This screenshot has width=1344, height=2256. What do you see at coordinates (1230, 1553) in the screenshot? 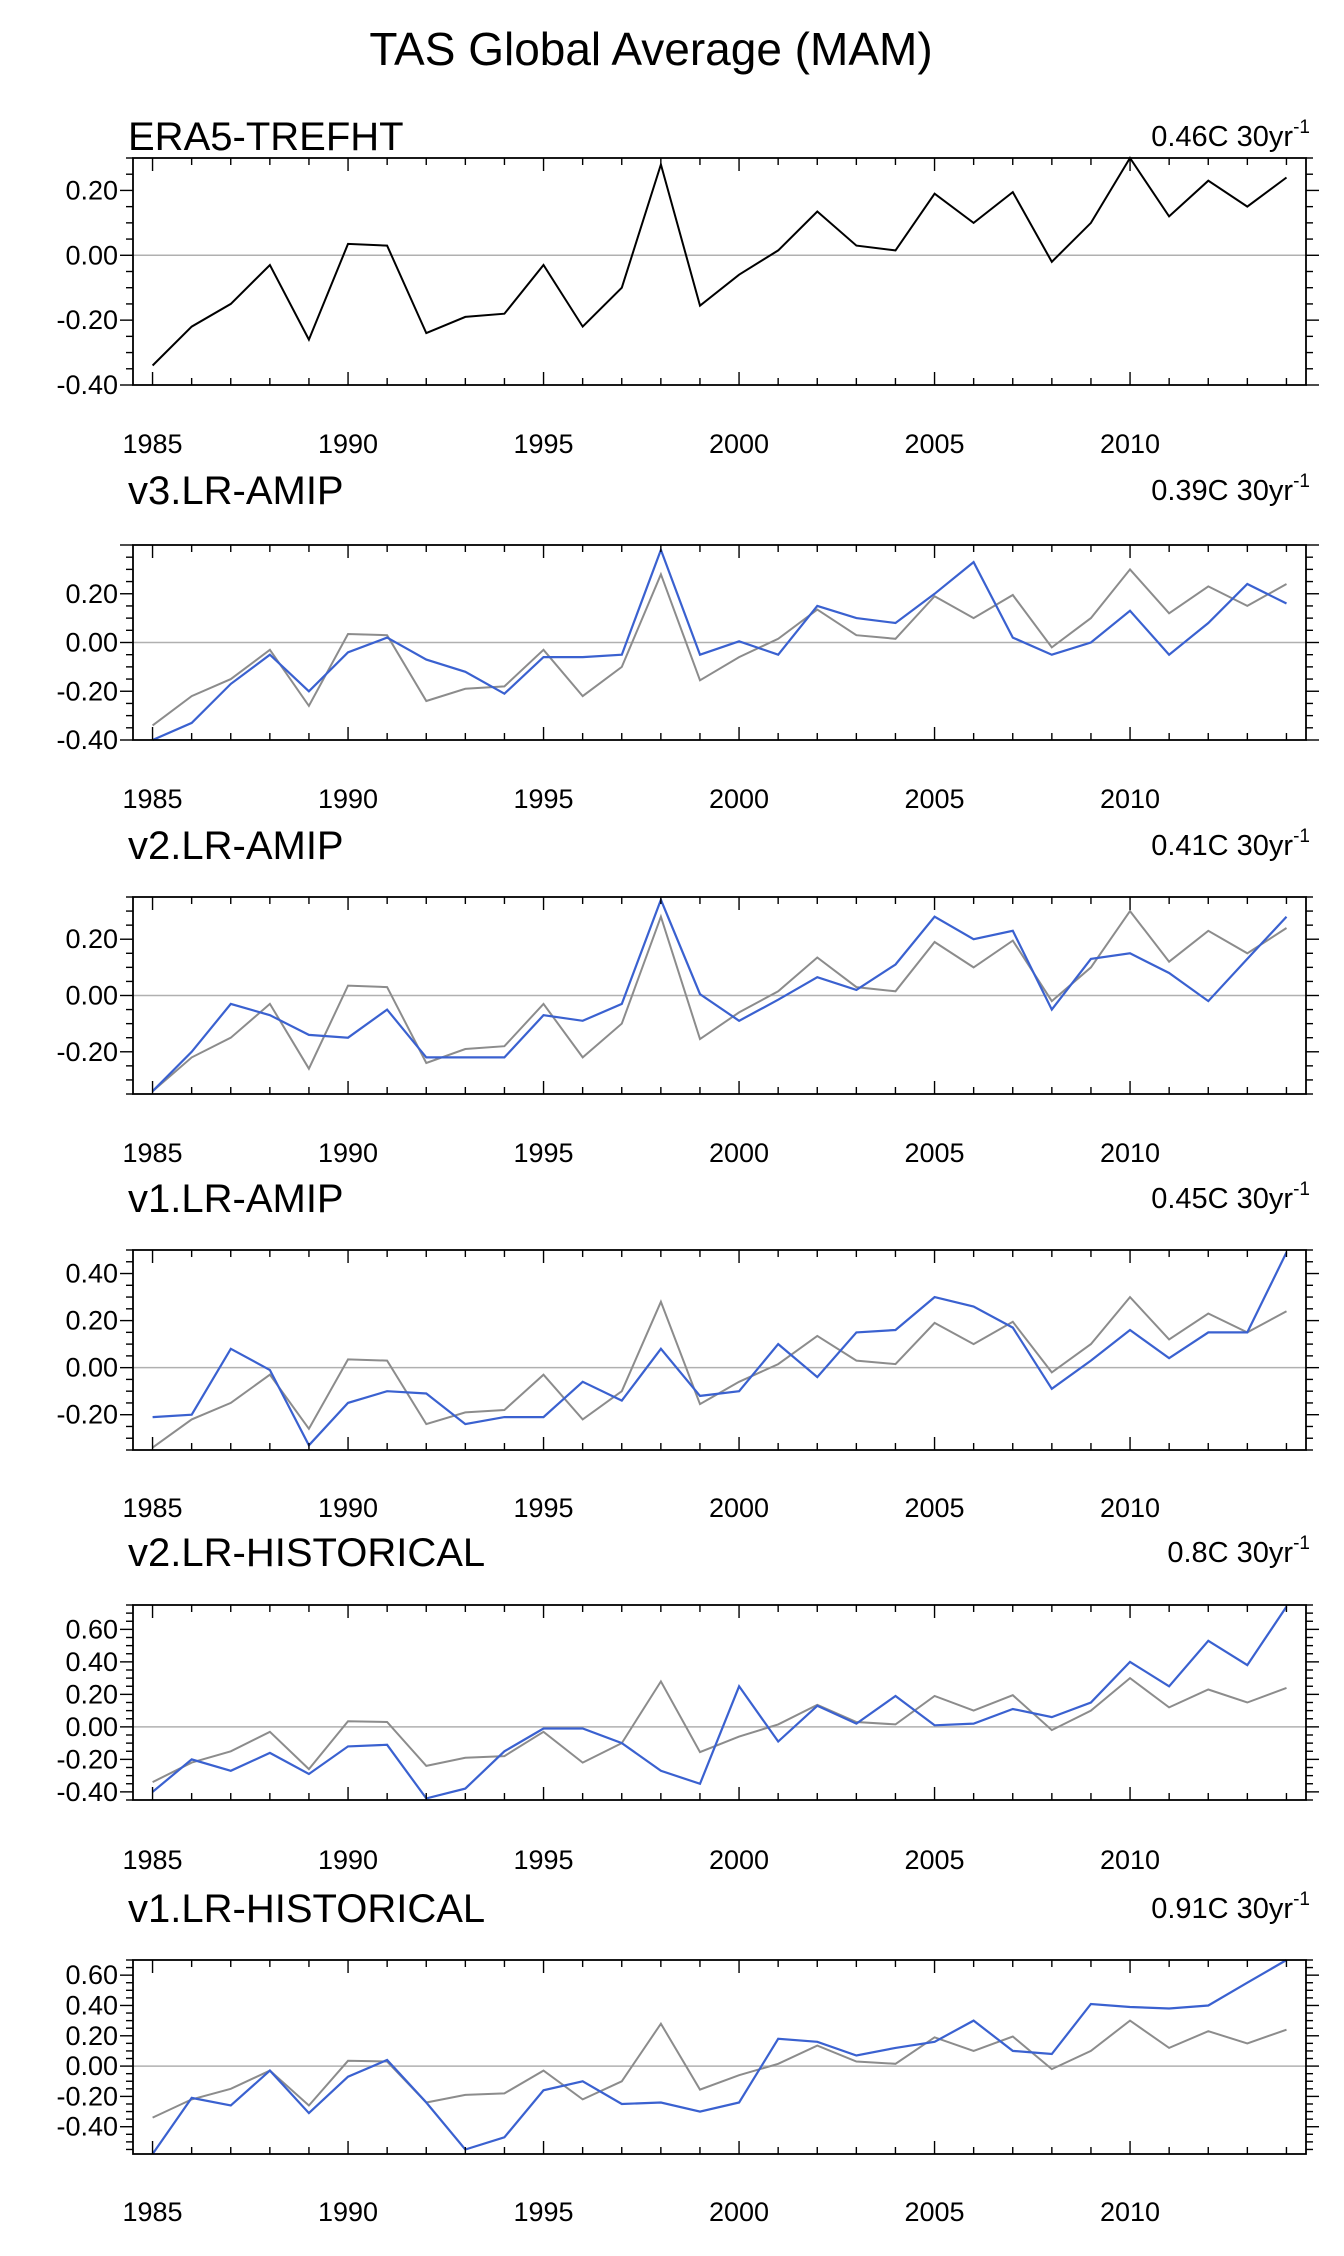
I see `trend-value: 0.8C 30yr` at bounding box center [1230, 1553].